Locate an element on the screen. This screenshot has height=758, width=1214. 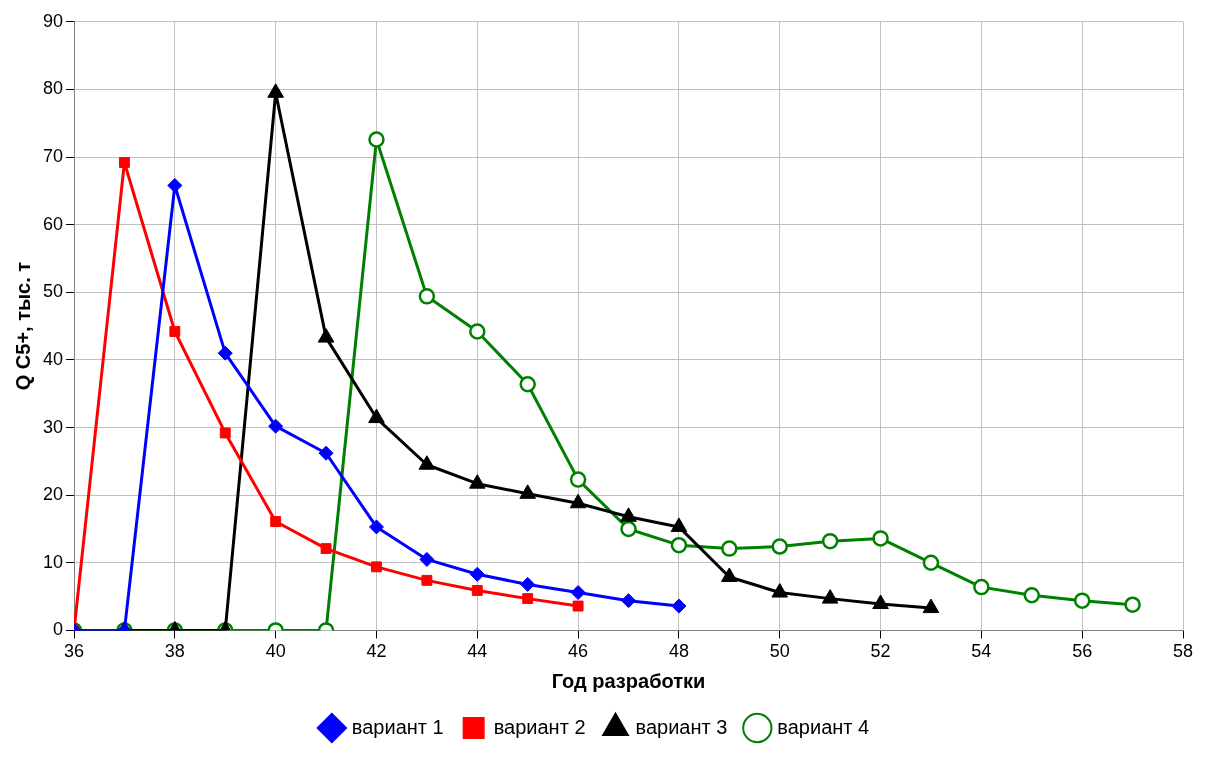
y-tick-label: 70 is located at coordinates (53, 156).